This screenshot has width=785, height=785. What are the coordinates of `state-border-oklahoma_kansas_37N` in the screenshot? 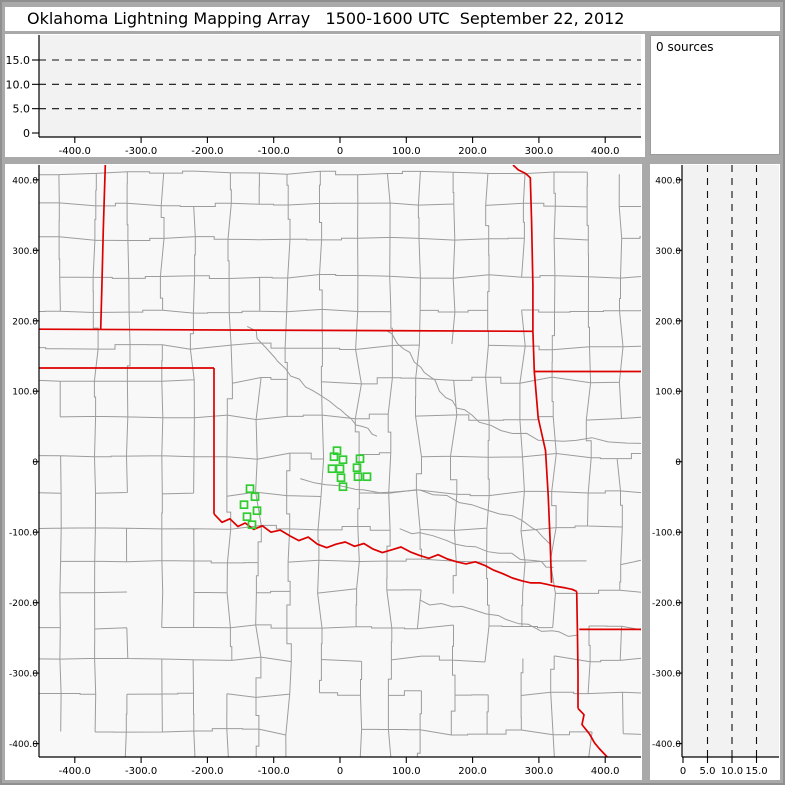 It's located at (286, 330).